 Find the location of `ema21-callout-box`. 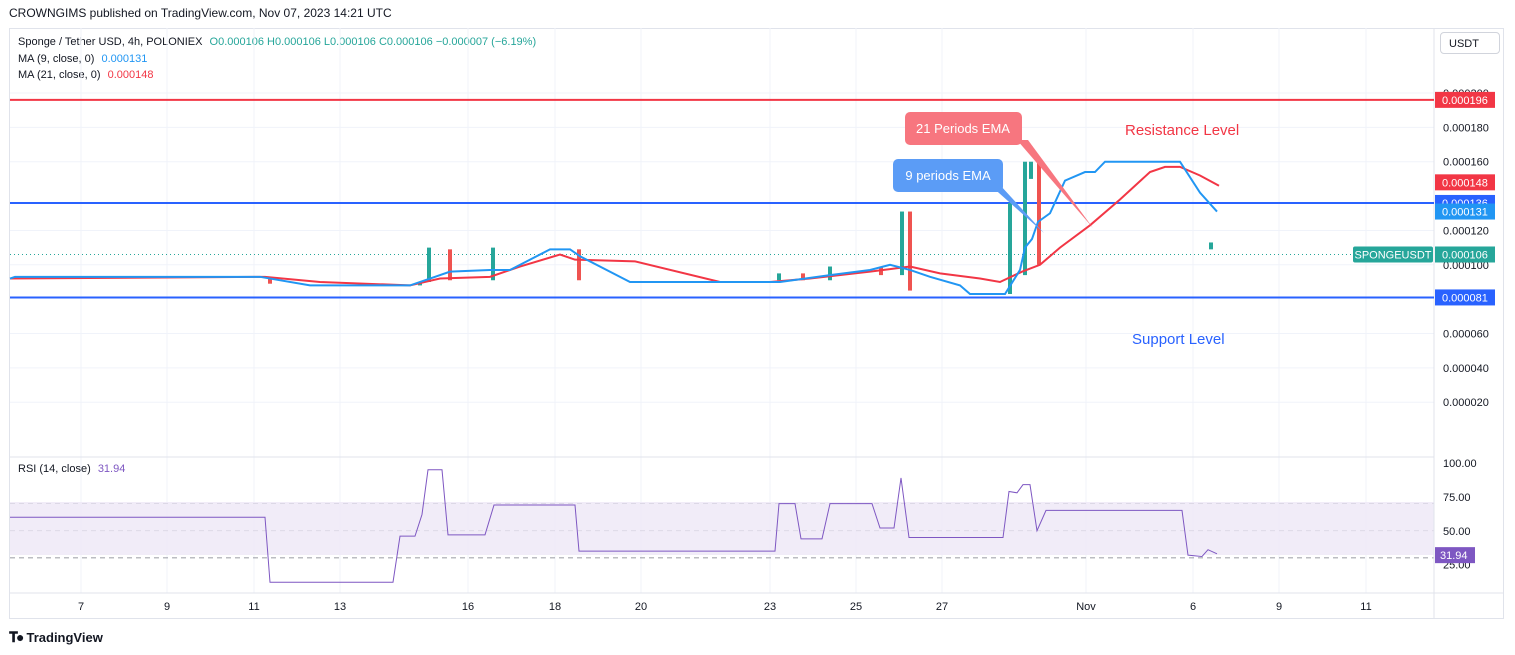

ema21-callout-box is located at coordinates (963, 128).